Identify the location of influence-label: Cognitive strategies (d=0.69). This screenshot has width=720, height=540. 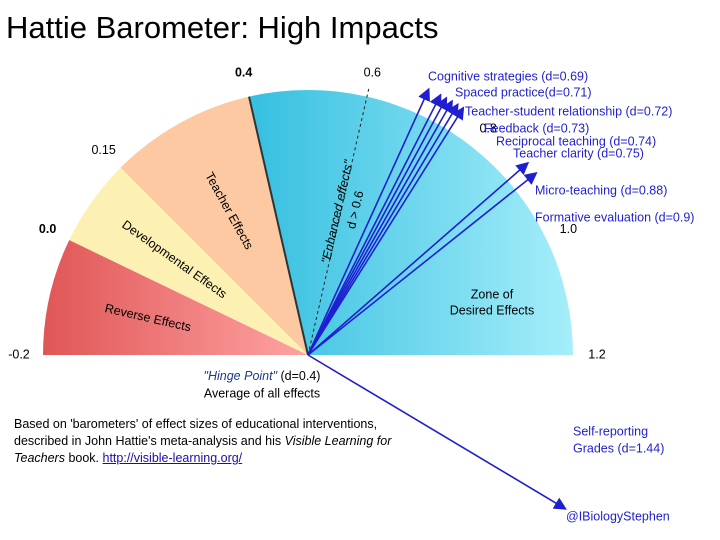
(508, 76).